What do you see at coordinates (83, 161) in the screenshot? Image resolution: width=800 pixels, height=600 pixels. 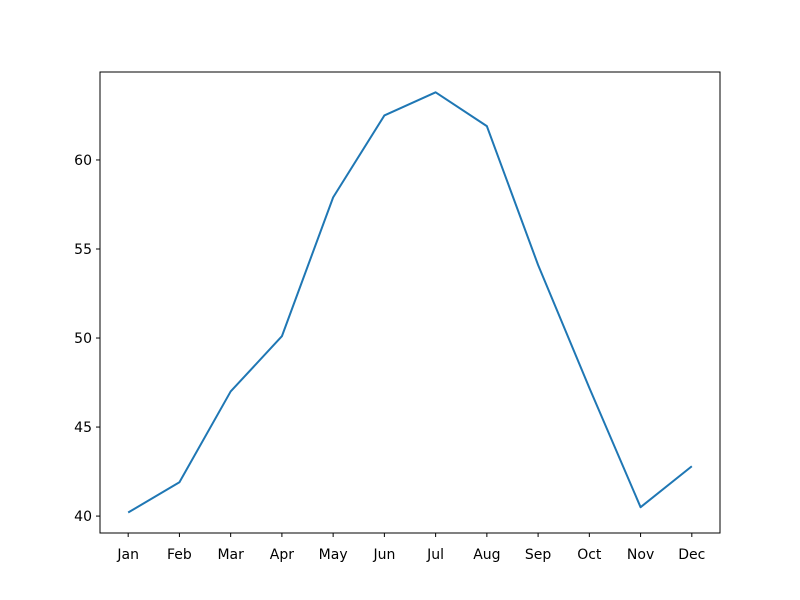 I see `y-tick-label: 60` at bounding box center [83, 161].